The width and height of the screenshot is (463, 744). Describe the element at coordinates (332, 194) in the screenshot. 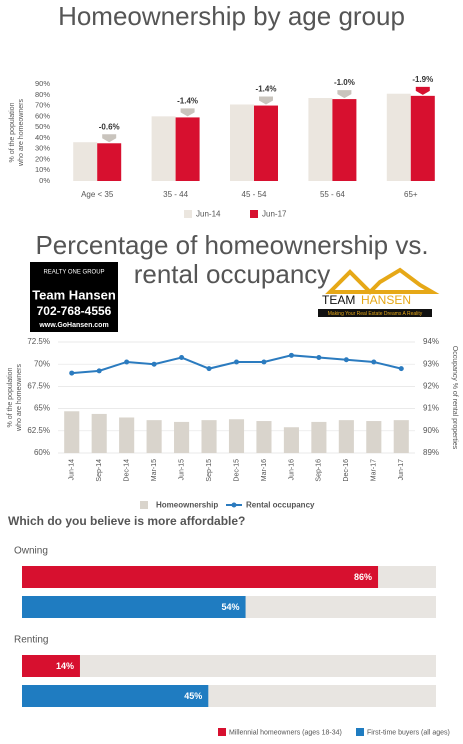

I see `x-tick-label: 55 - 64` at that location.